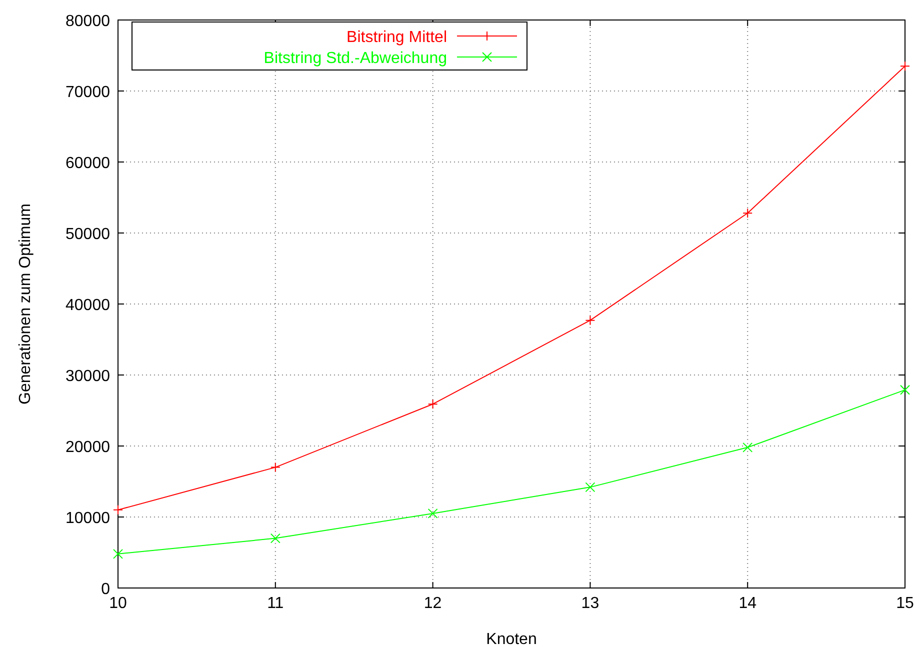  I want to click on x-tick-label: 13, so click(590, 603).